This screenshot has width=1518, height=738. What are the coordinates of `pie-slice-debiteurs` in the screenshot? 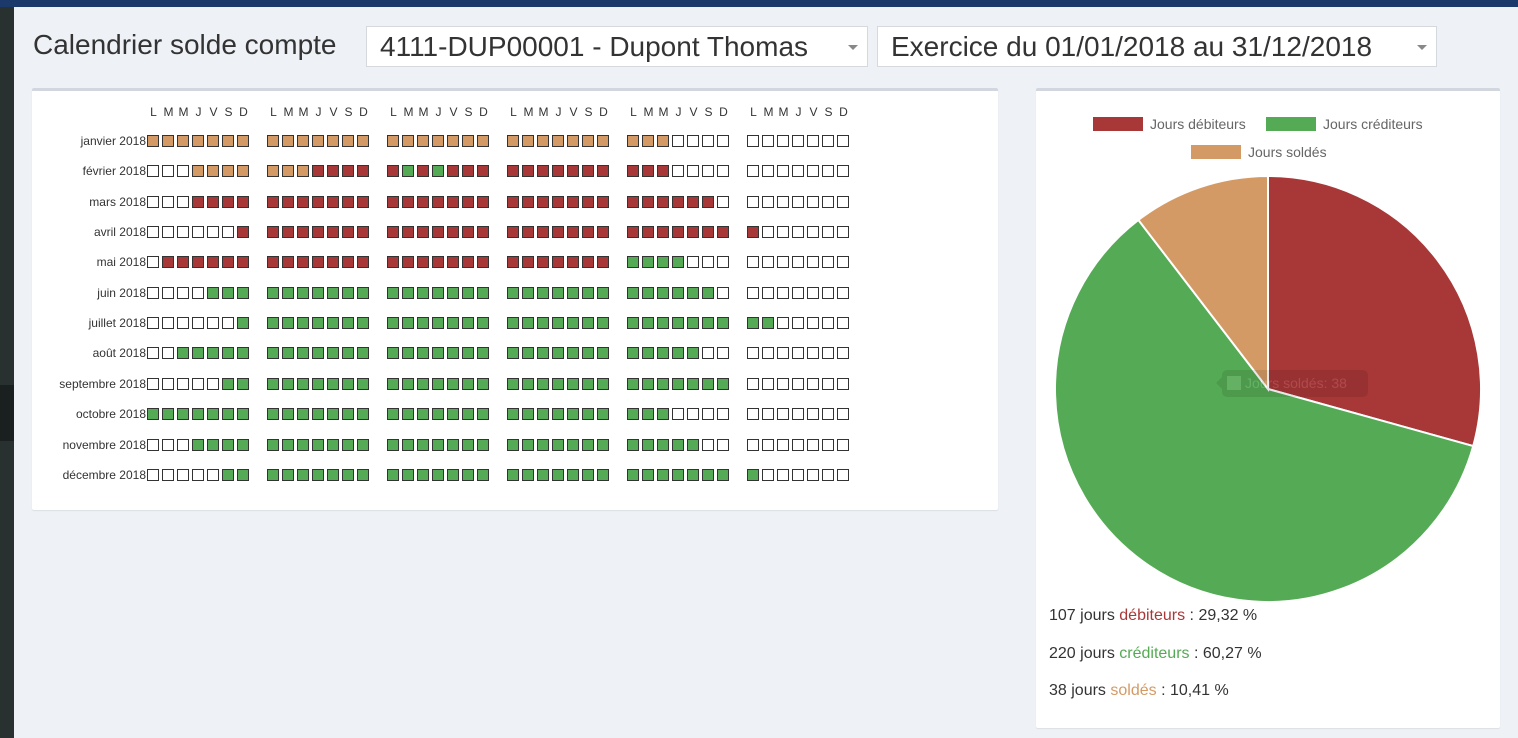 It's located at (1374, 311).